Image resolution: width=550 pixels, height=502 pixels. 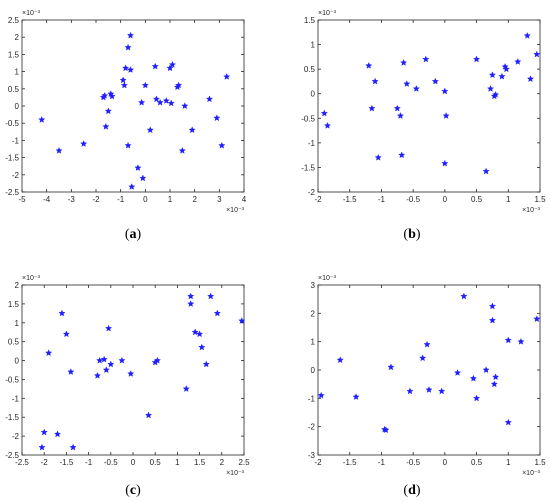 What do you see at coordinates (412, 490) in the screenshot?
I see `panel-letter: d` at bounding box center [412, 490].